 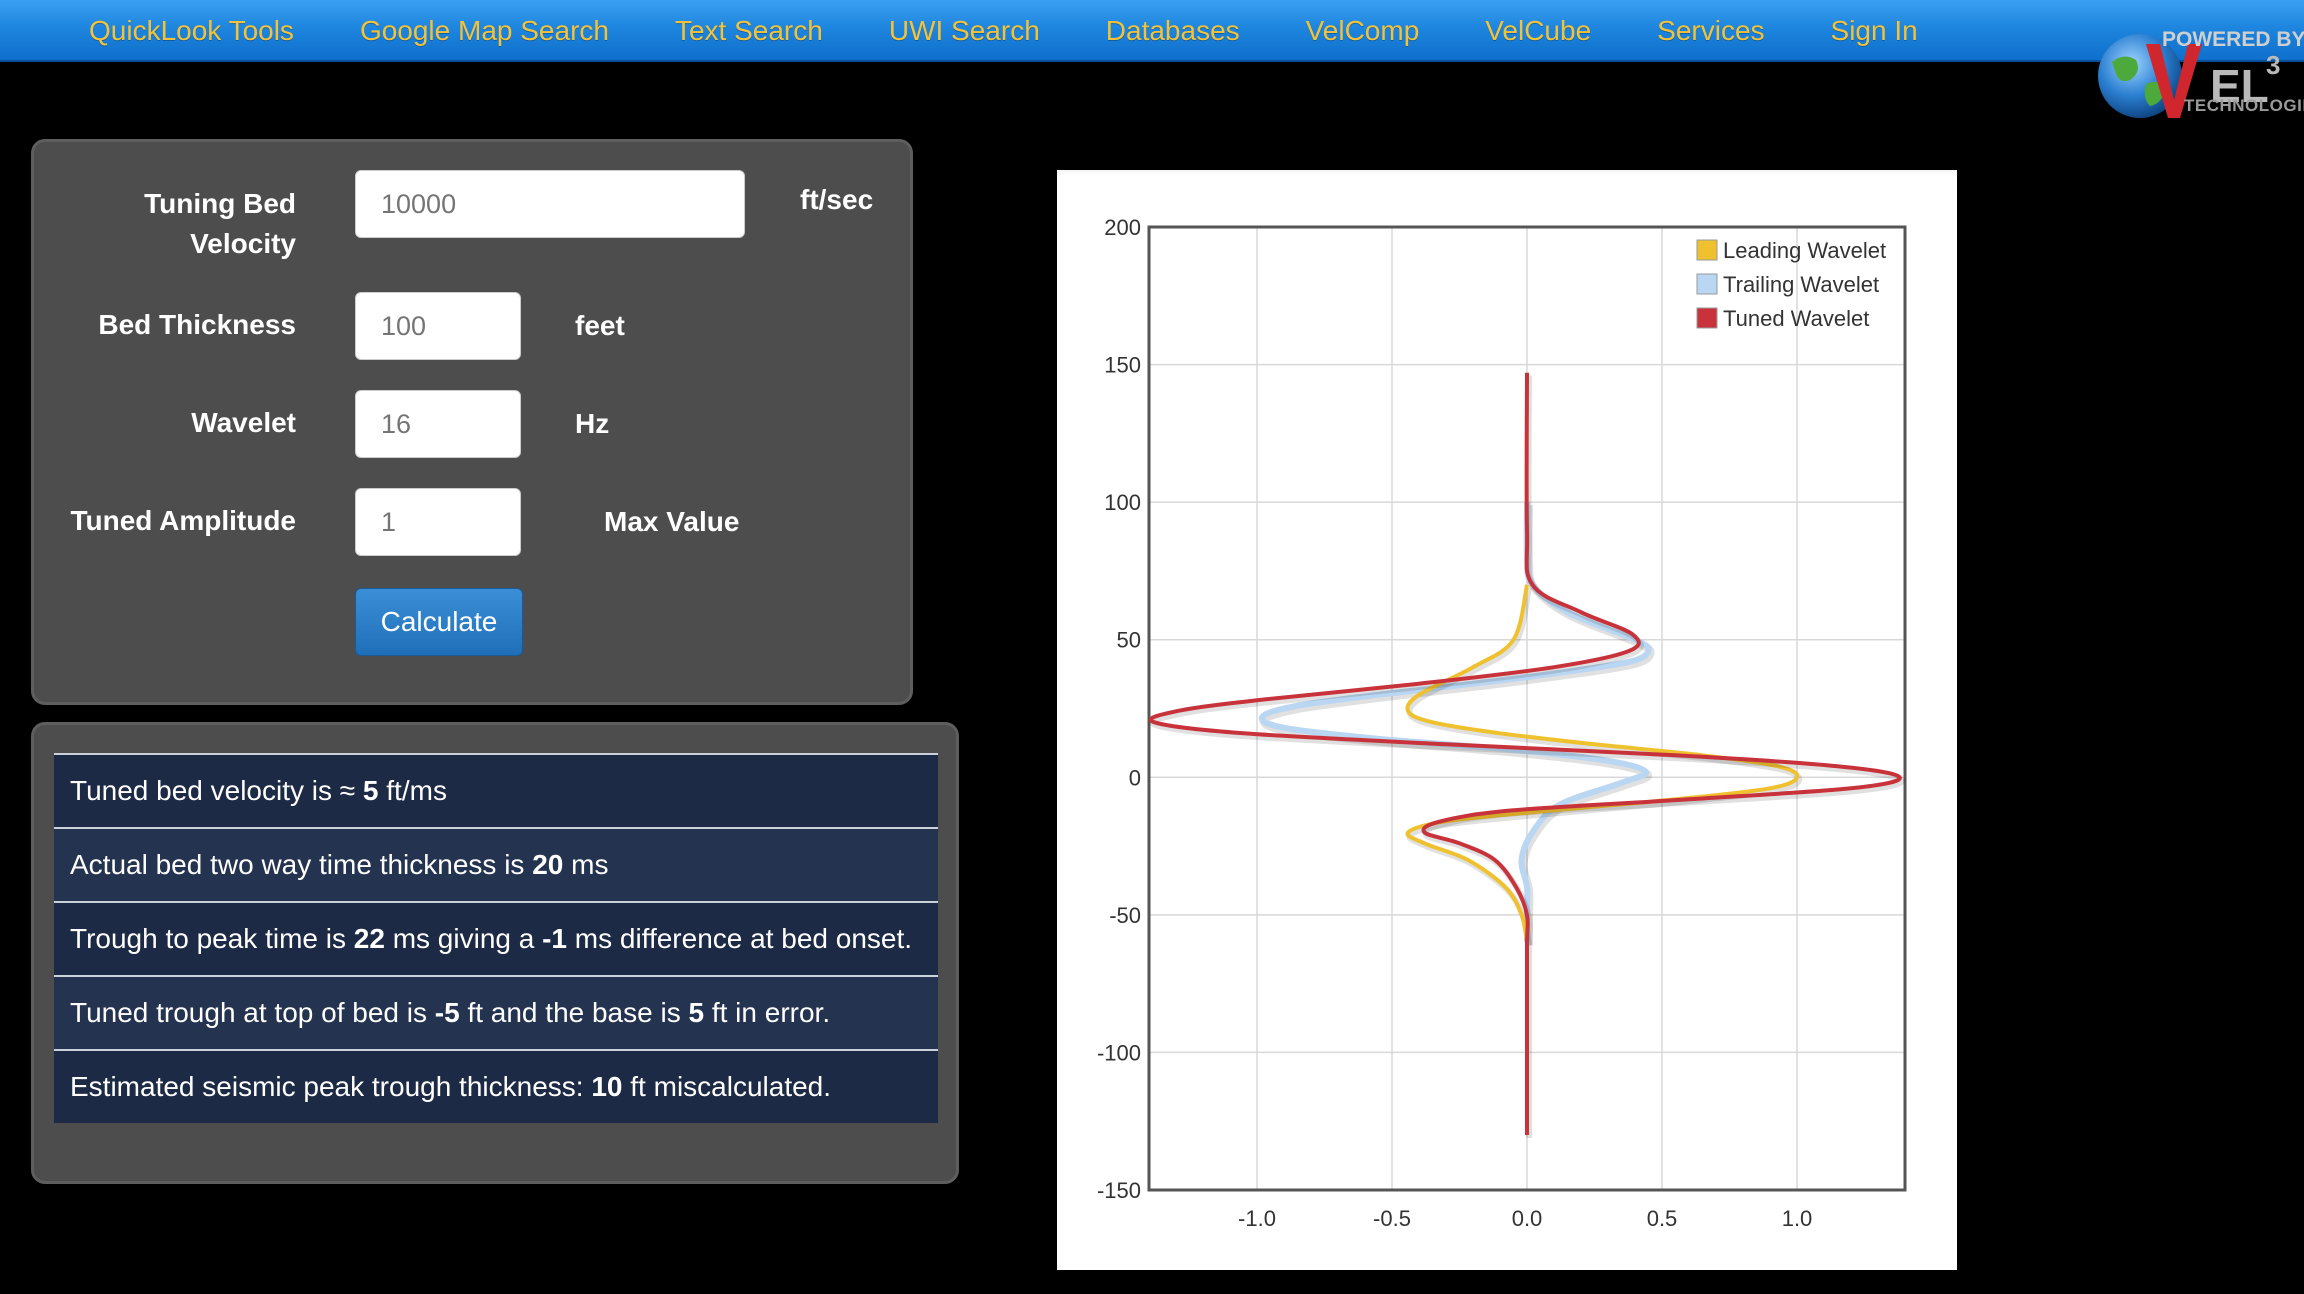 What do you see at coordinates (243, 243) in the screenshot?
I see `velocity-label-line2: Velocity` at bounding box center [243, 243].